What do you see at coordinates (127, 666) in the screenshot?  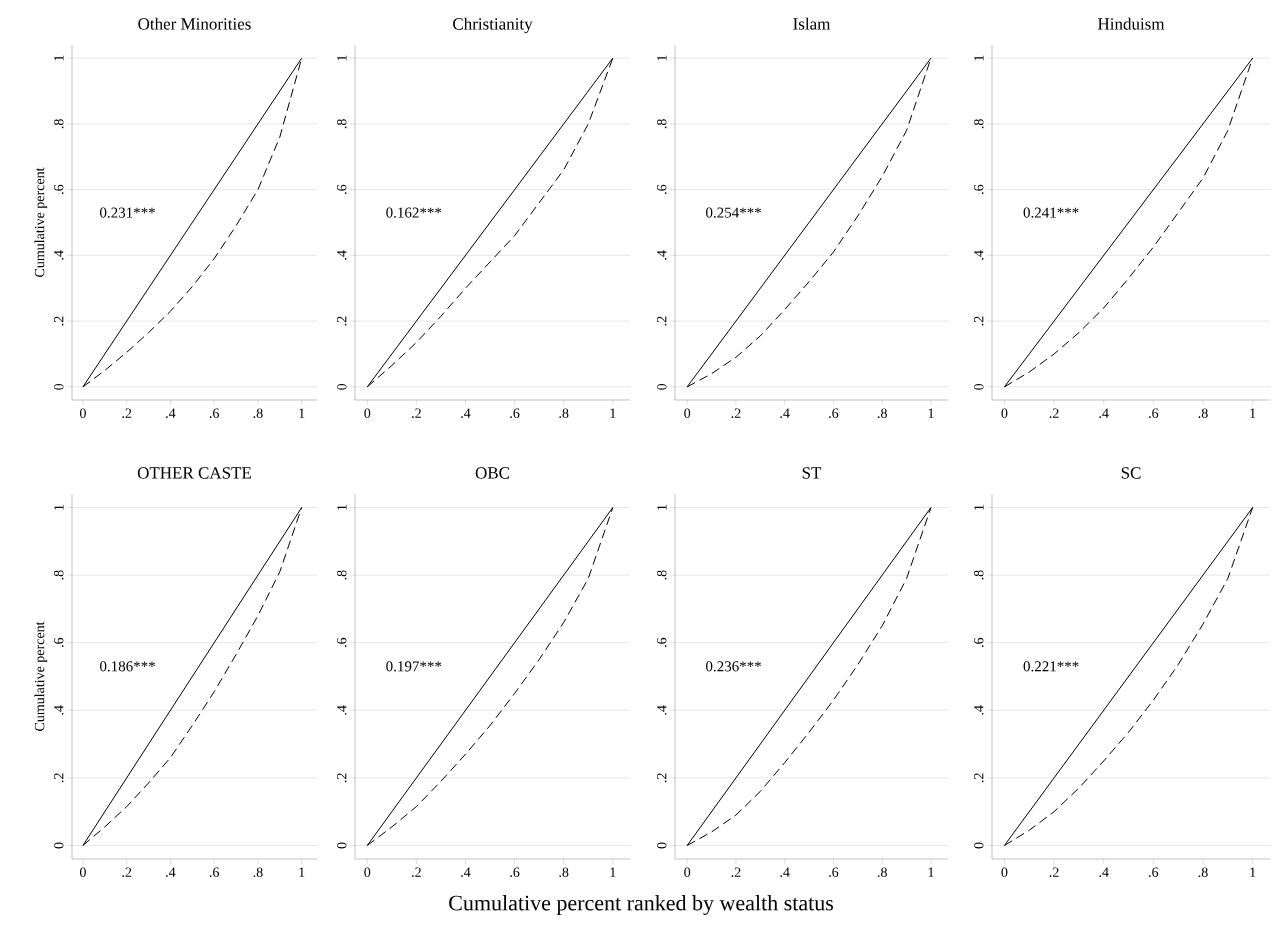 I see `annotation: 0.186***` at bounding box center [127, 666].